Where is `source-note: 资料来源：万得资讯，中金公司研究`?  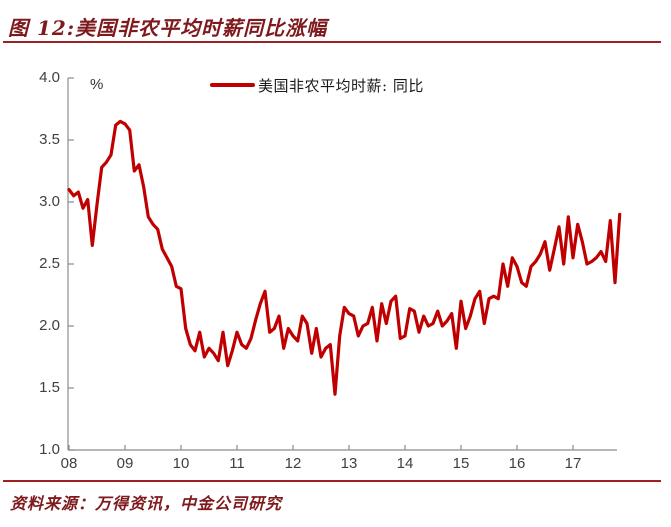
source-note: 资料来源：万得资讯，中金公司研究 is located at coordinates (146, 503).